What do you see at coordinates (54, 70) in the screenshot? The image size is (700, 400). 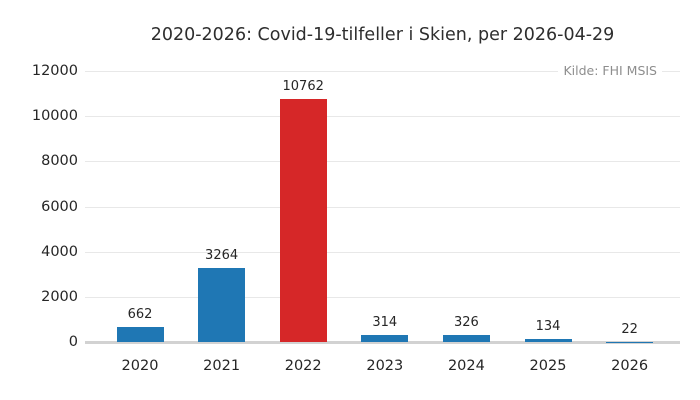 I see `y-tick-label: 12000` at bounding box center [54, 70].